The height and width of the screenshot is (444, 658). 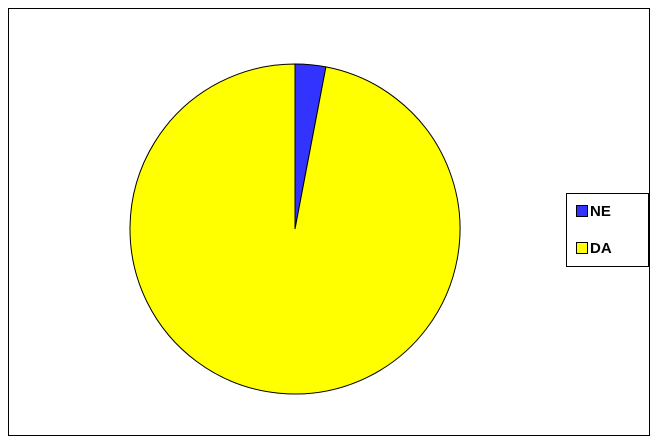 I want to click on legend-label: DA, so click(x=601, y=248).